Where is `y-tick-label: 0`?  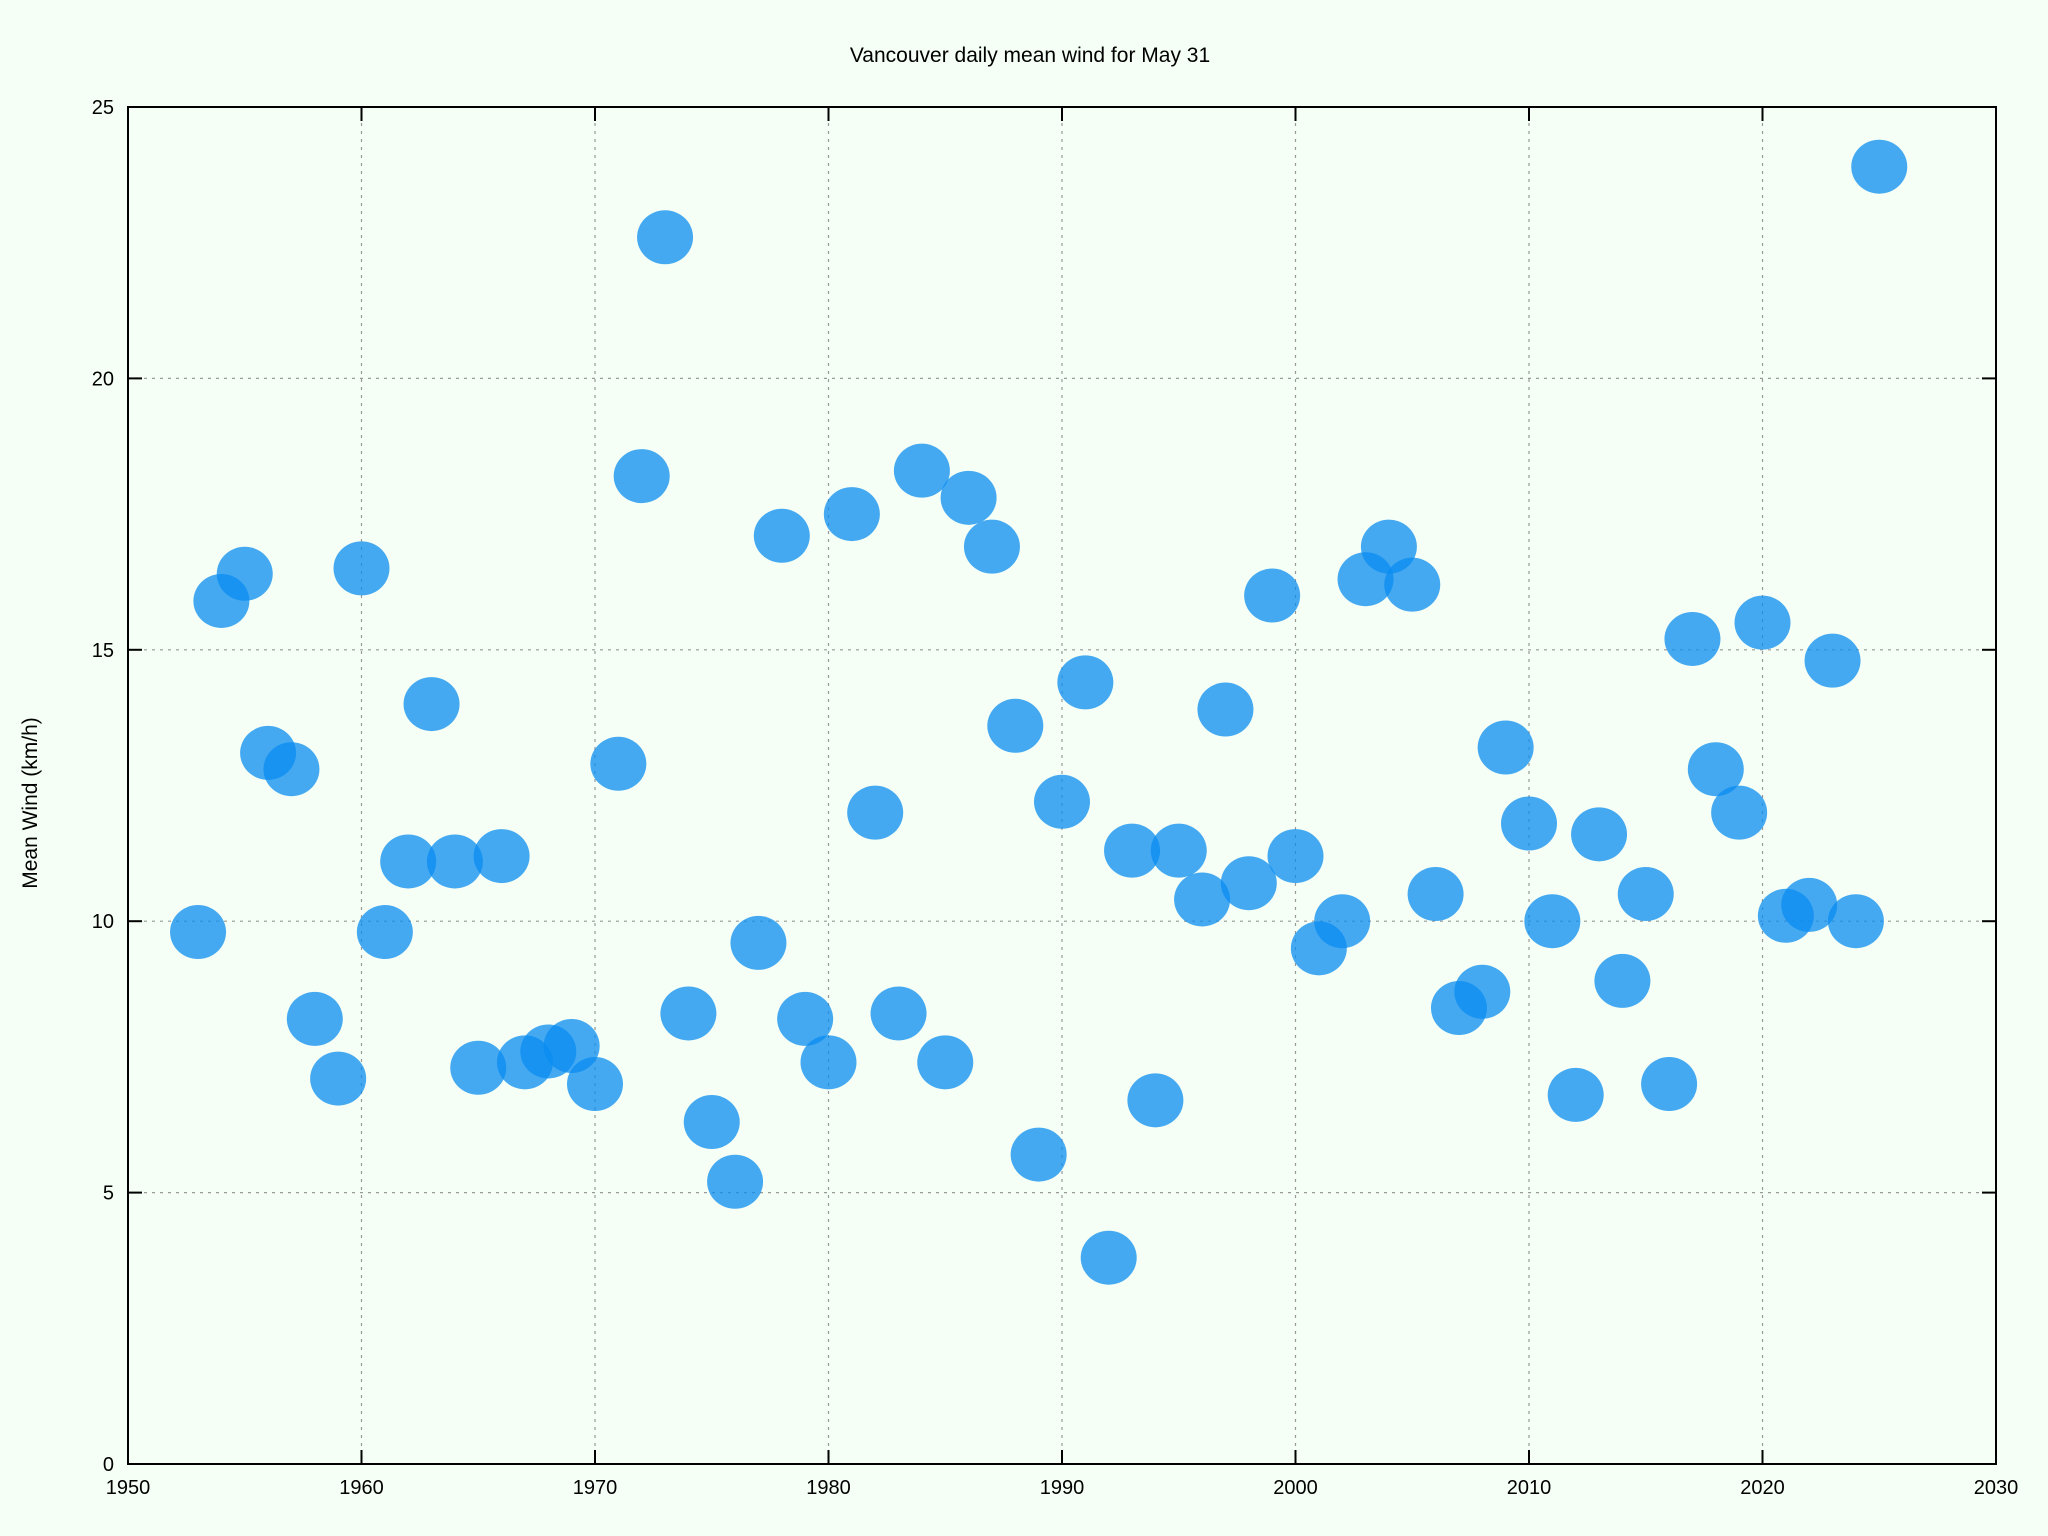
y-tick-label: 0 is located at coordinates (108, 1465).